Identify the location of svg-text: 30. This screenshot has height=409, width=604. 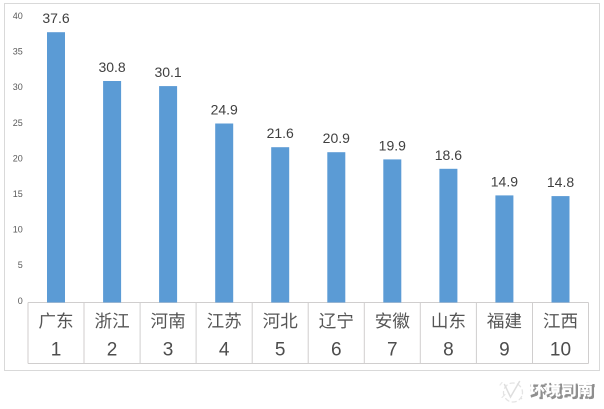
(18, 87).